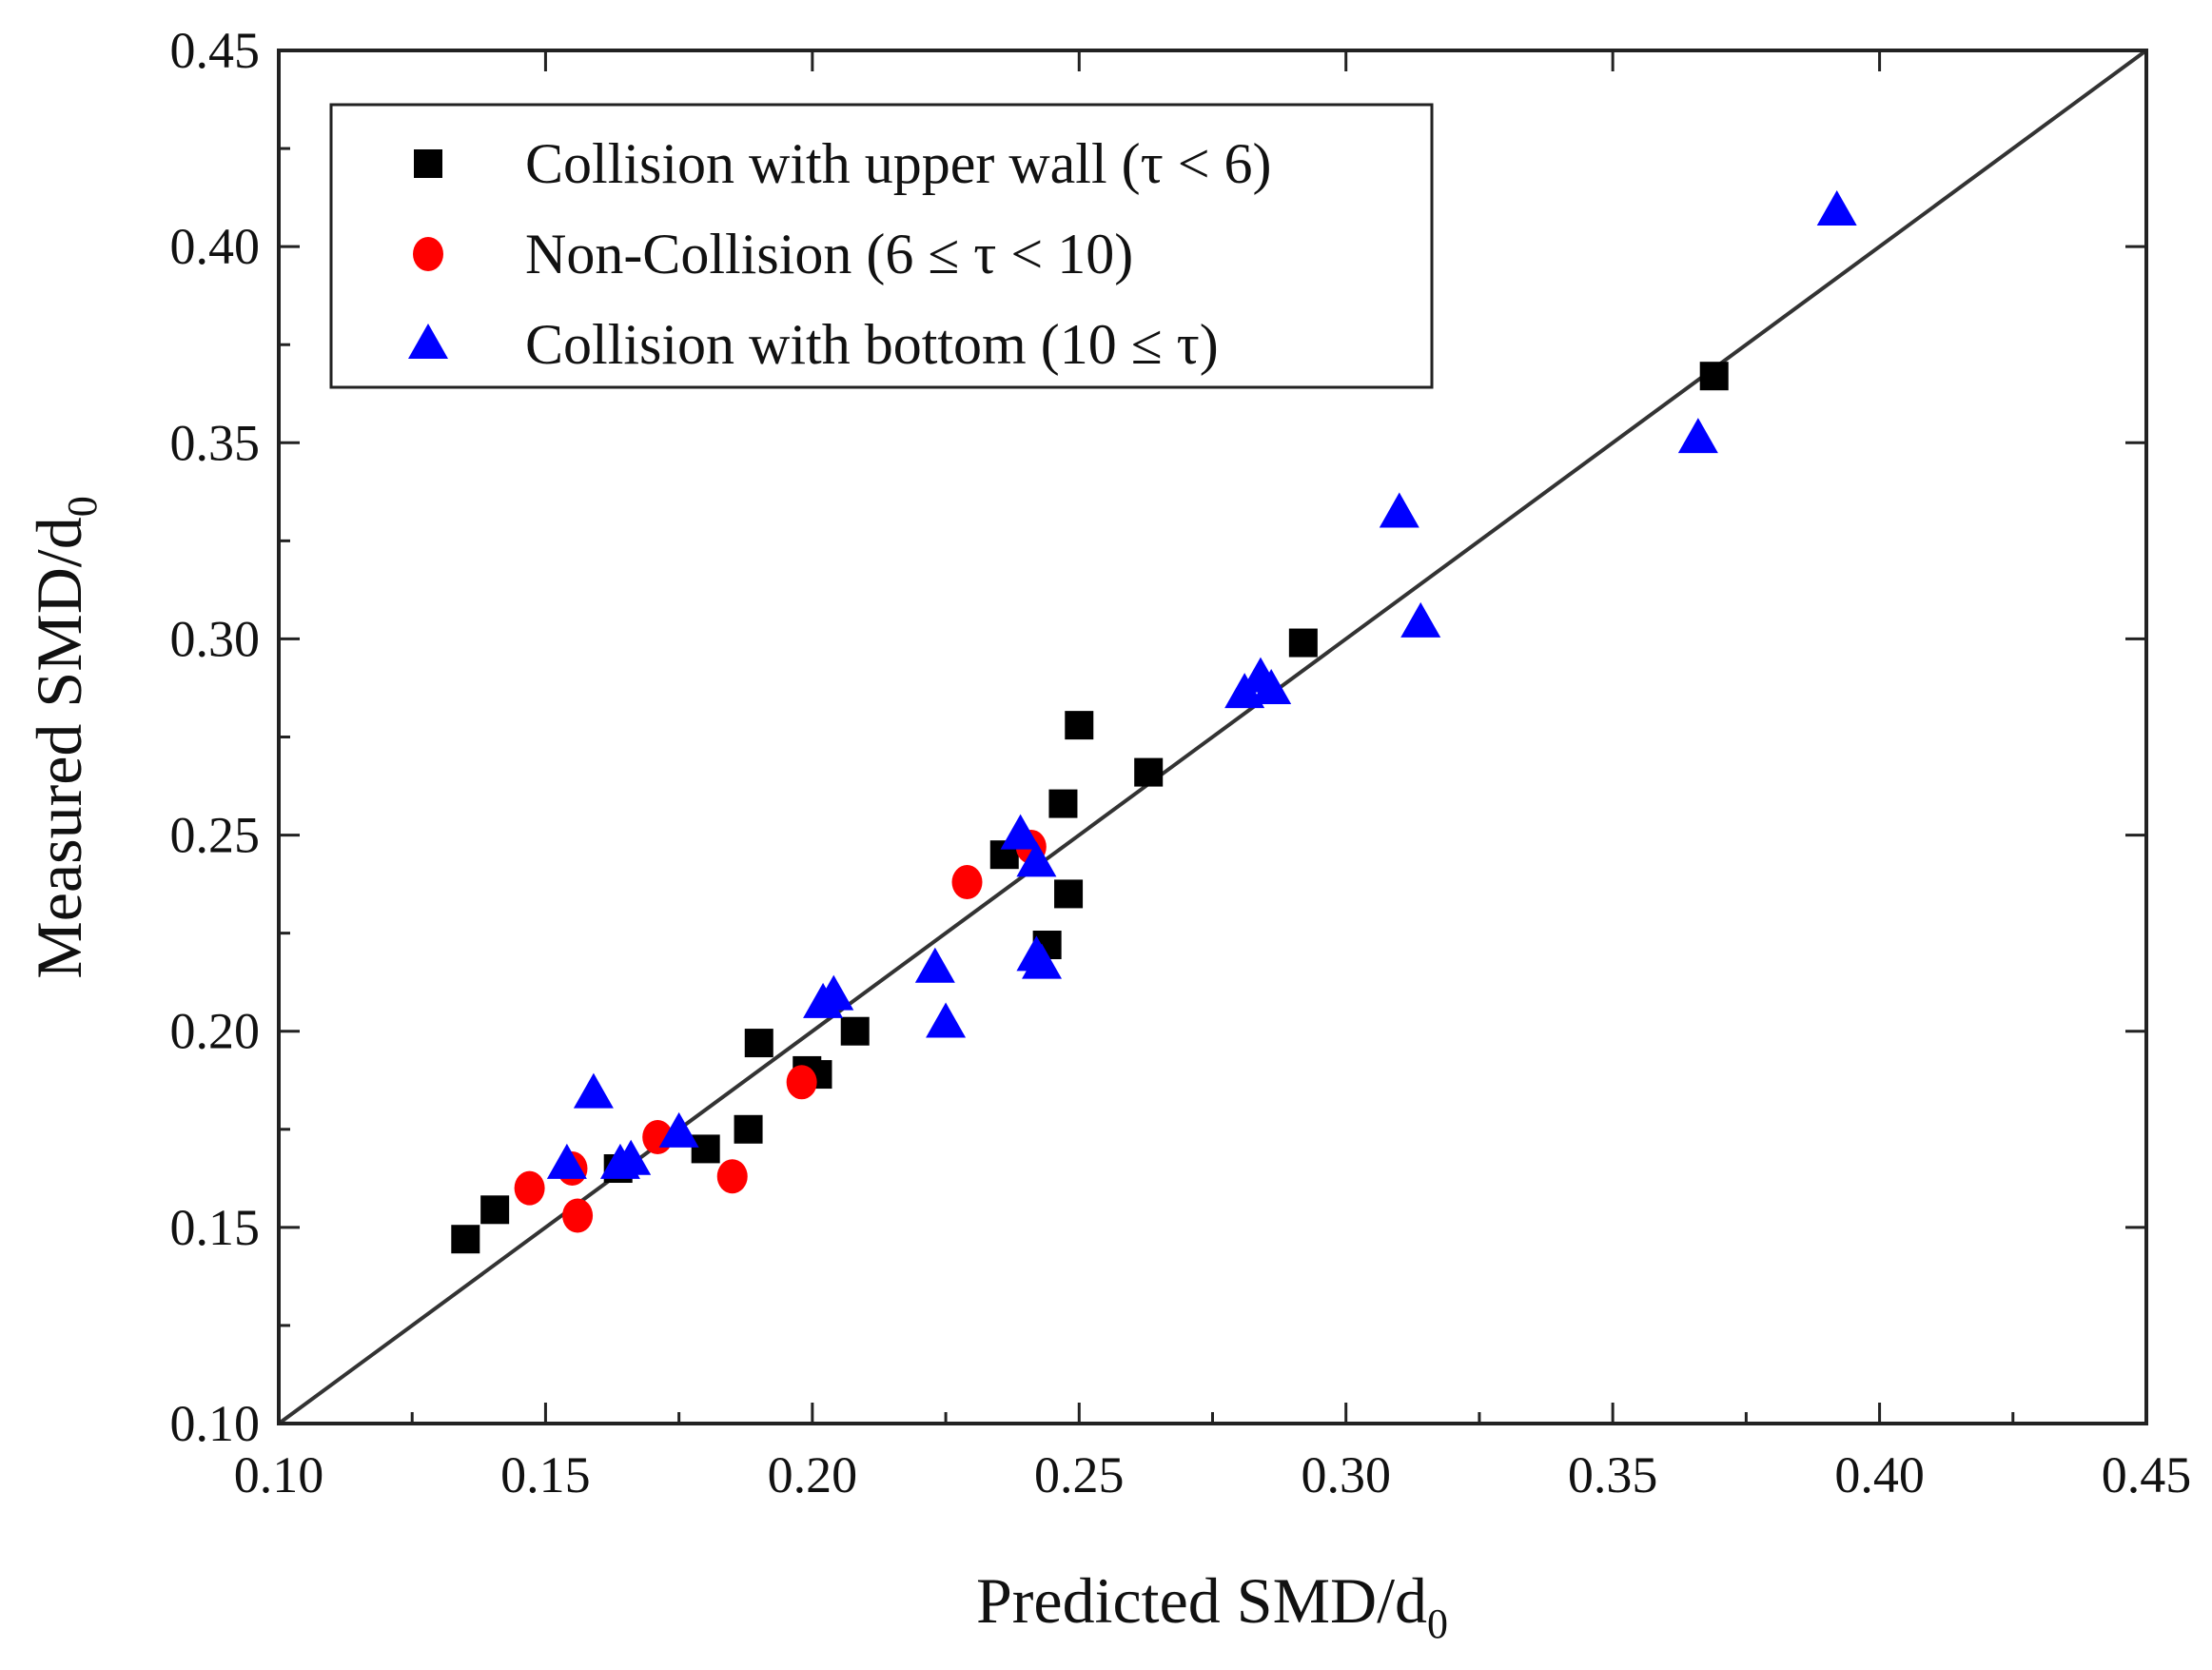 Image resolution: width=2212 pixels, height=1670 pixels. I want to click on legend-triangle-icon, so click(428, 341).